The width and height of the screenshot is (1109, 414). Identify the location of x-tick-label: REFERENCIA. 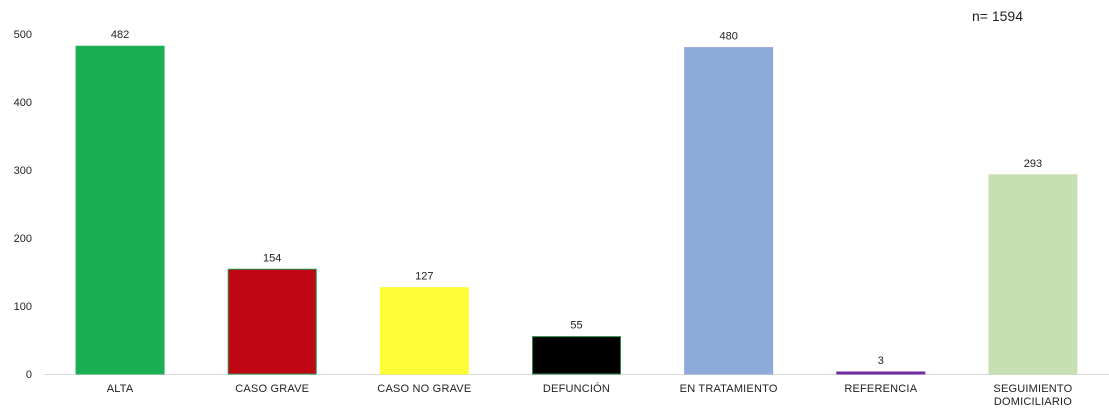
(880, 389).